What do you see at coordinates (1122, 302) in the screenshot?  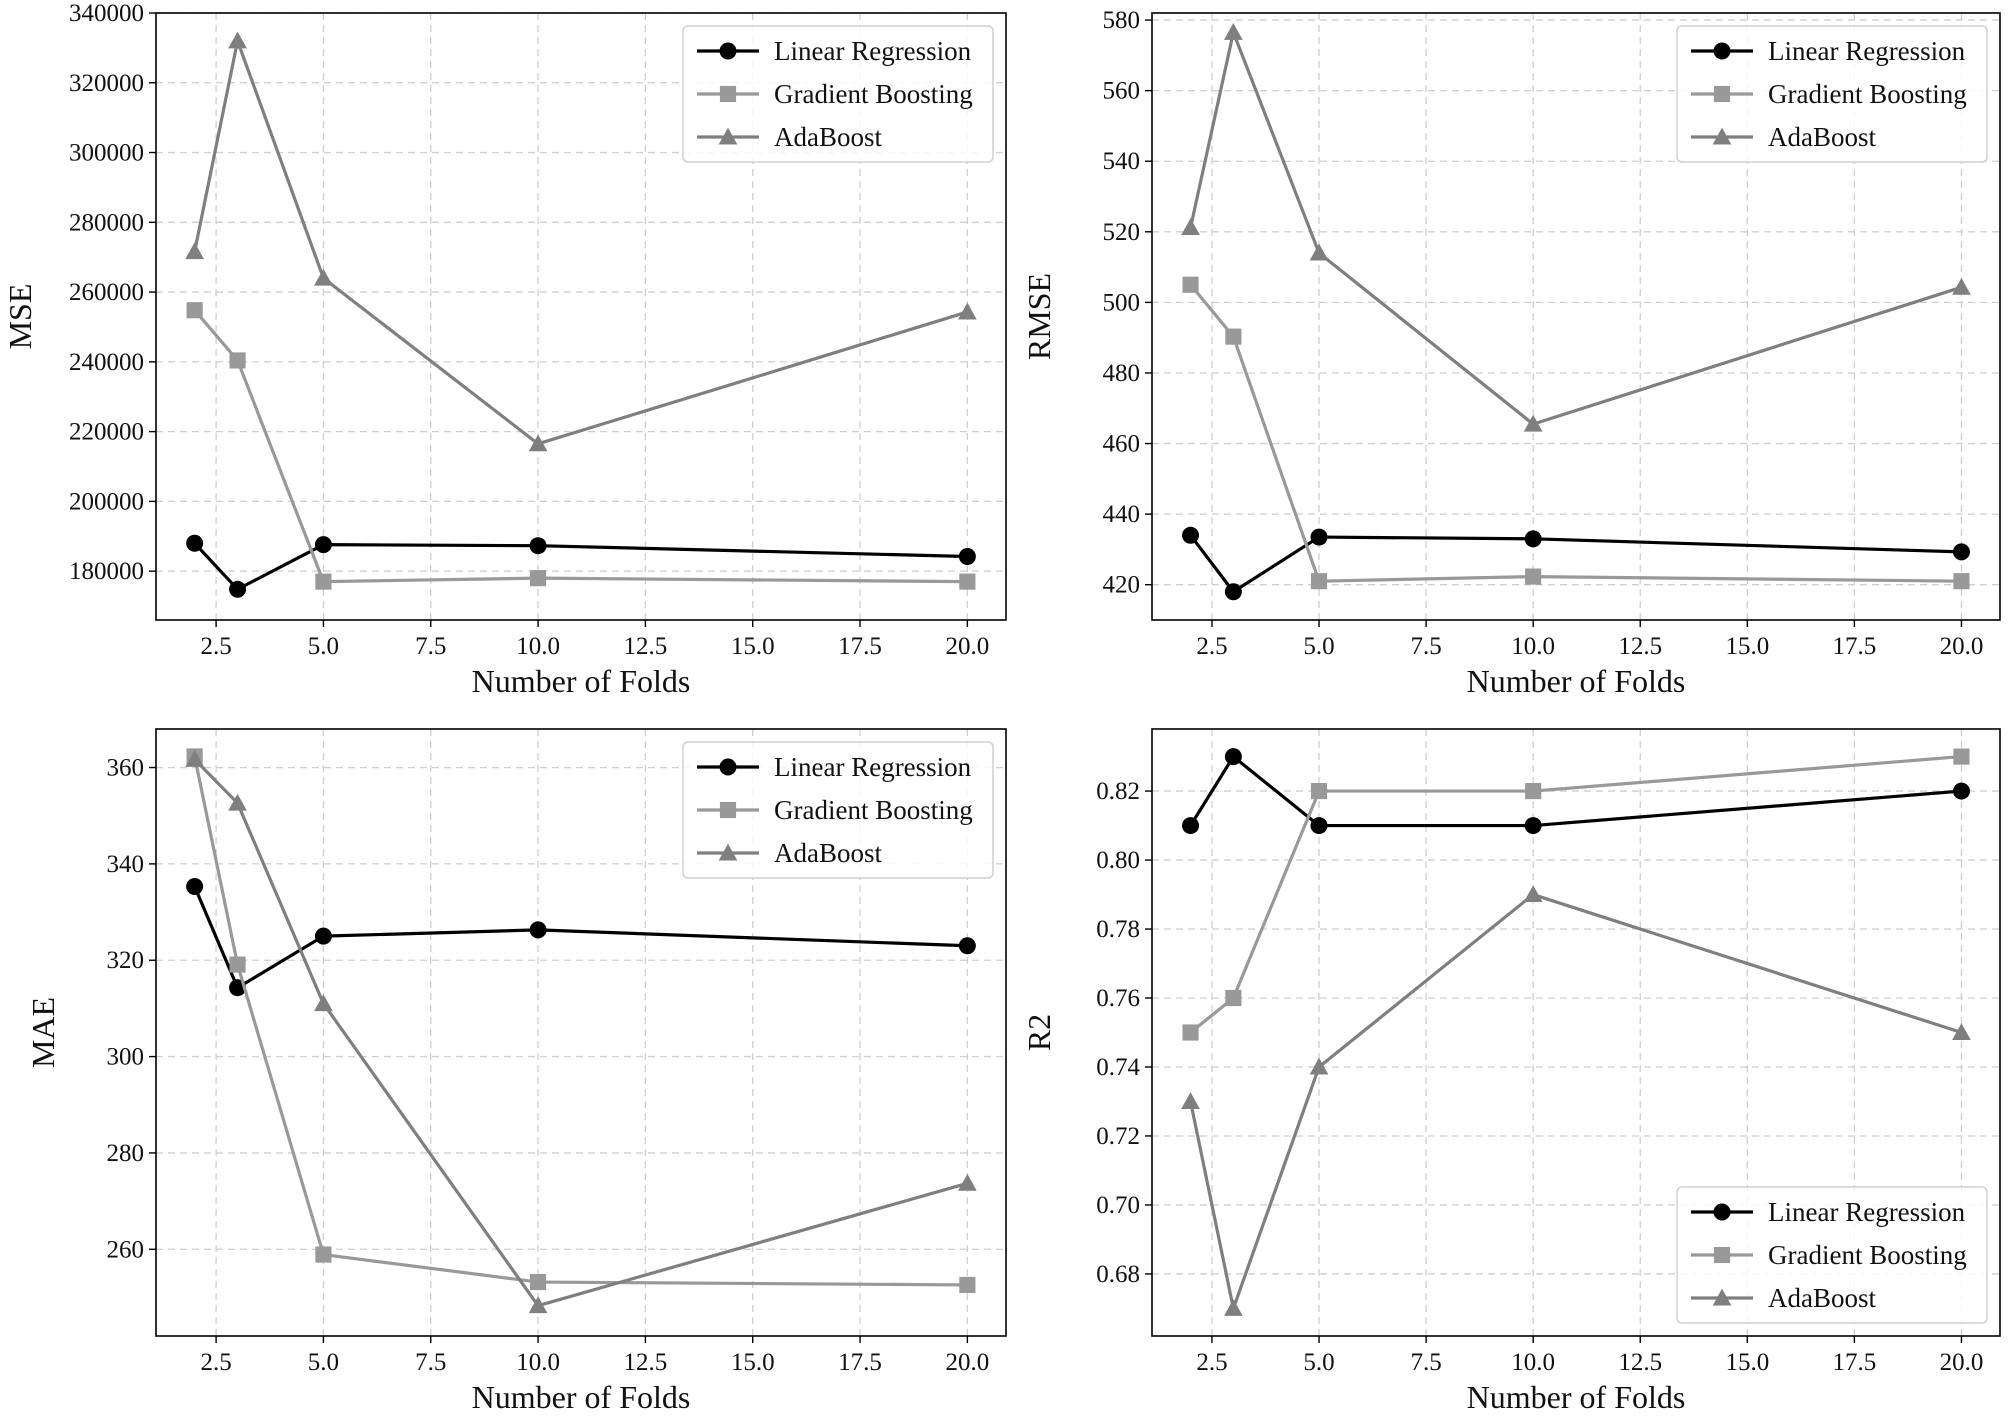 I see `y-tick-label: 500` at bounding box center [1122, 302].